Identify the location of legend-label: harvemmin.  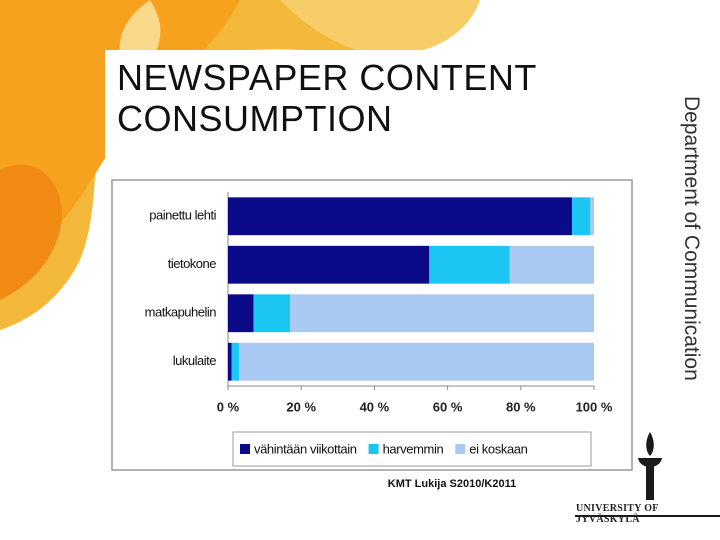
(413, 448).